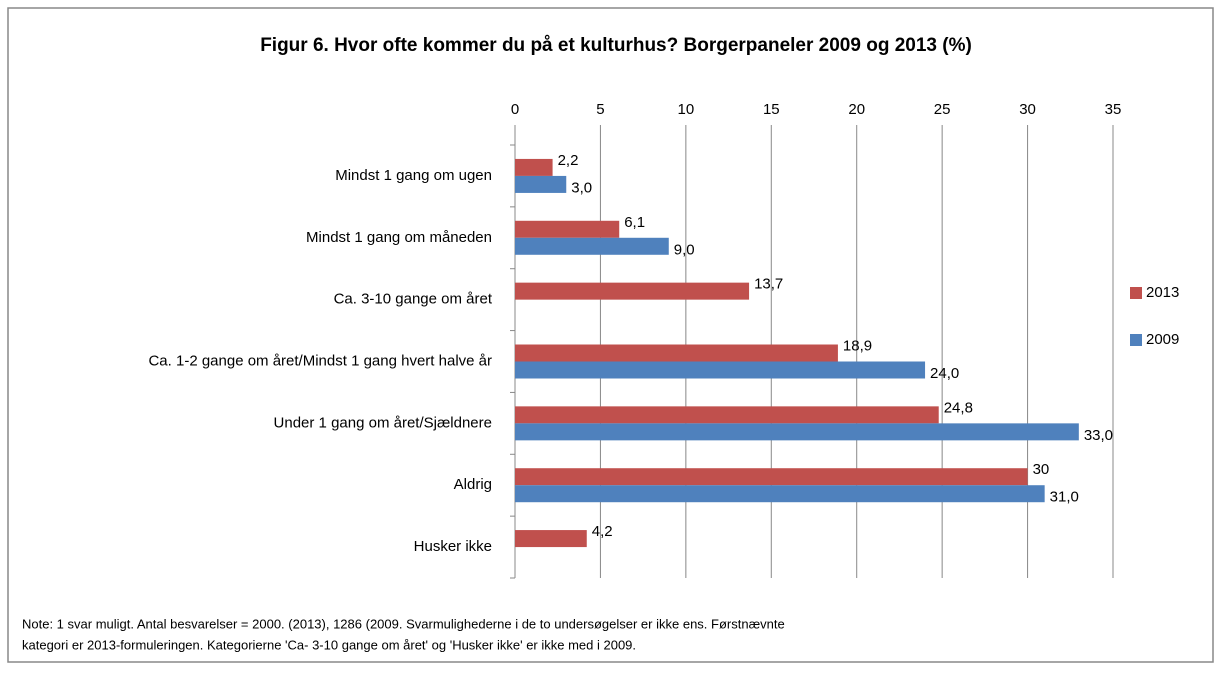  Describe the element at coordinates (602, 531) in the screenshot. I see `value-label: 4,2` at that location.